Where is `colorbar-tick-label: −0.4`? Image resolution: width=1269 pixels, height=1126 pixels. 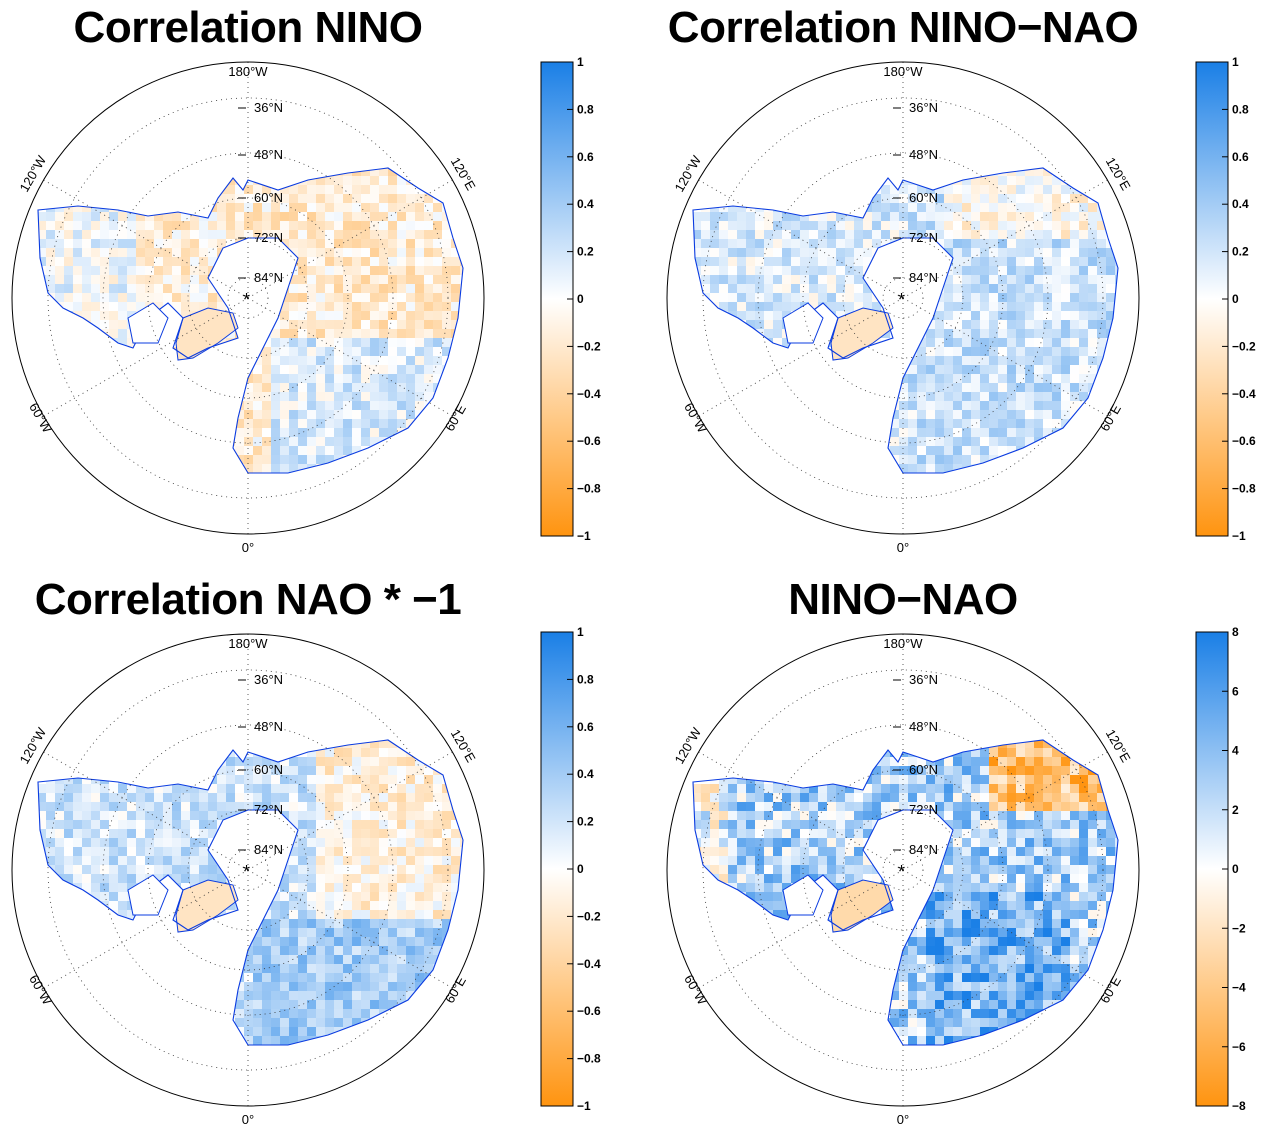
colorbar-tick-label: −0.4 is located at coordinates (589, 394).